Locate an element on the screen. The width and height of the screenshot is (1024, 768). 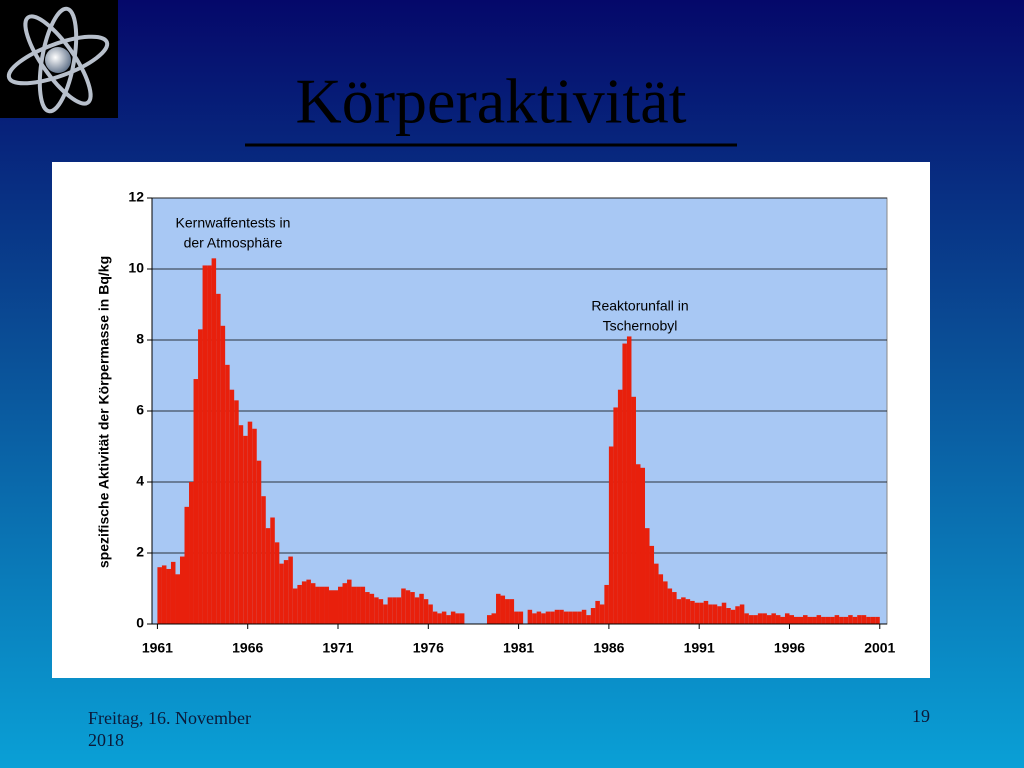
slide-title: Körperaktivität is located at coordinates (491, 101).